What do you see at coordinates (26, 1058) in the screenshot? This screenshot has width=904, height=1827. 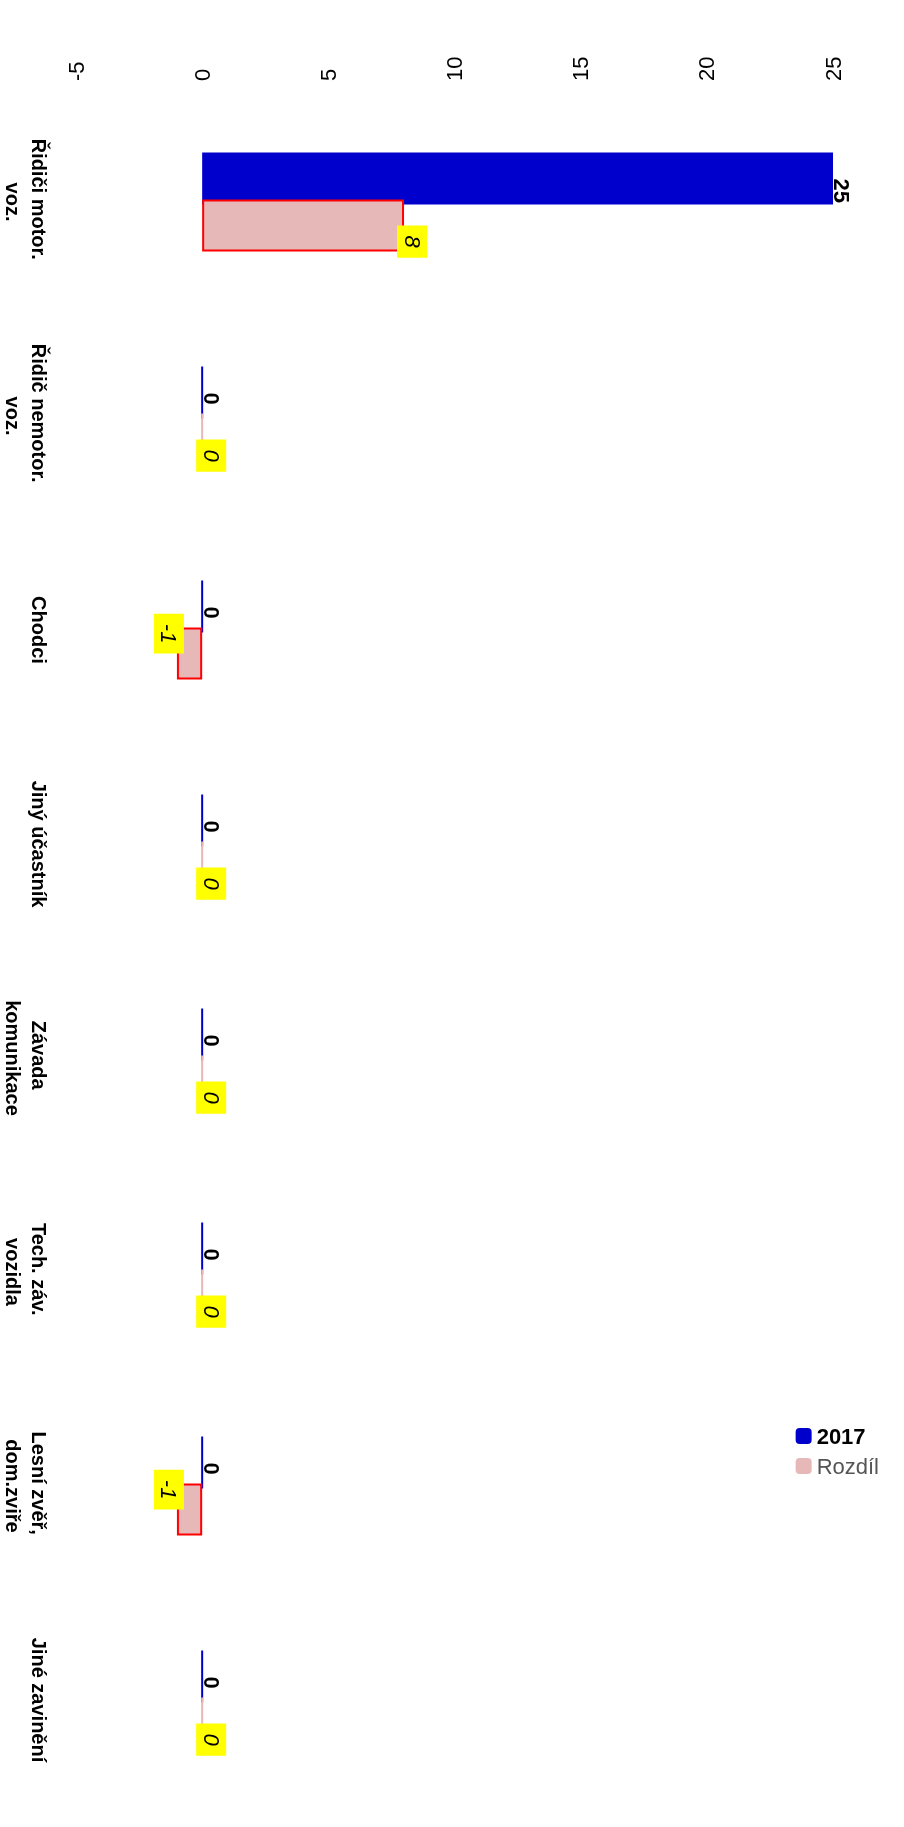 I see `y-tick-label: Závada komunikace` at bounding box center [26, 1058].